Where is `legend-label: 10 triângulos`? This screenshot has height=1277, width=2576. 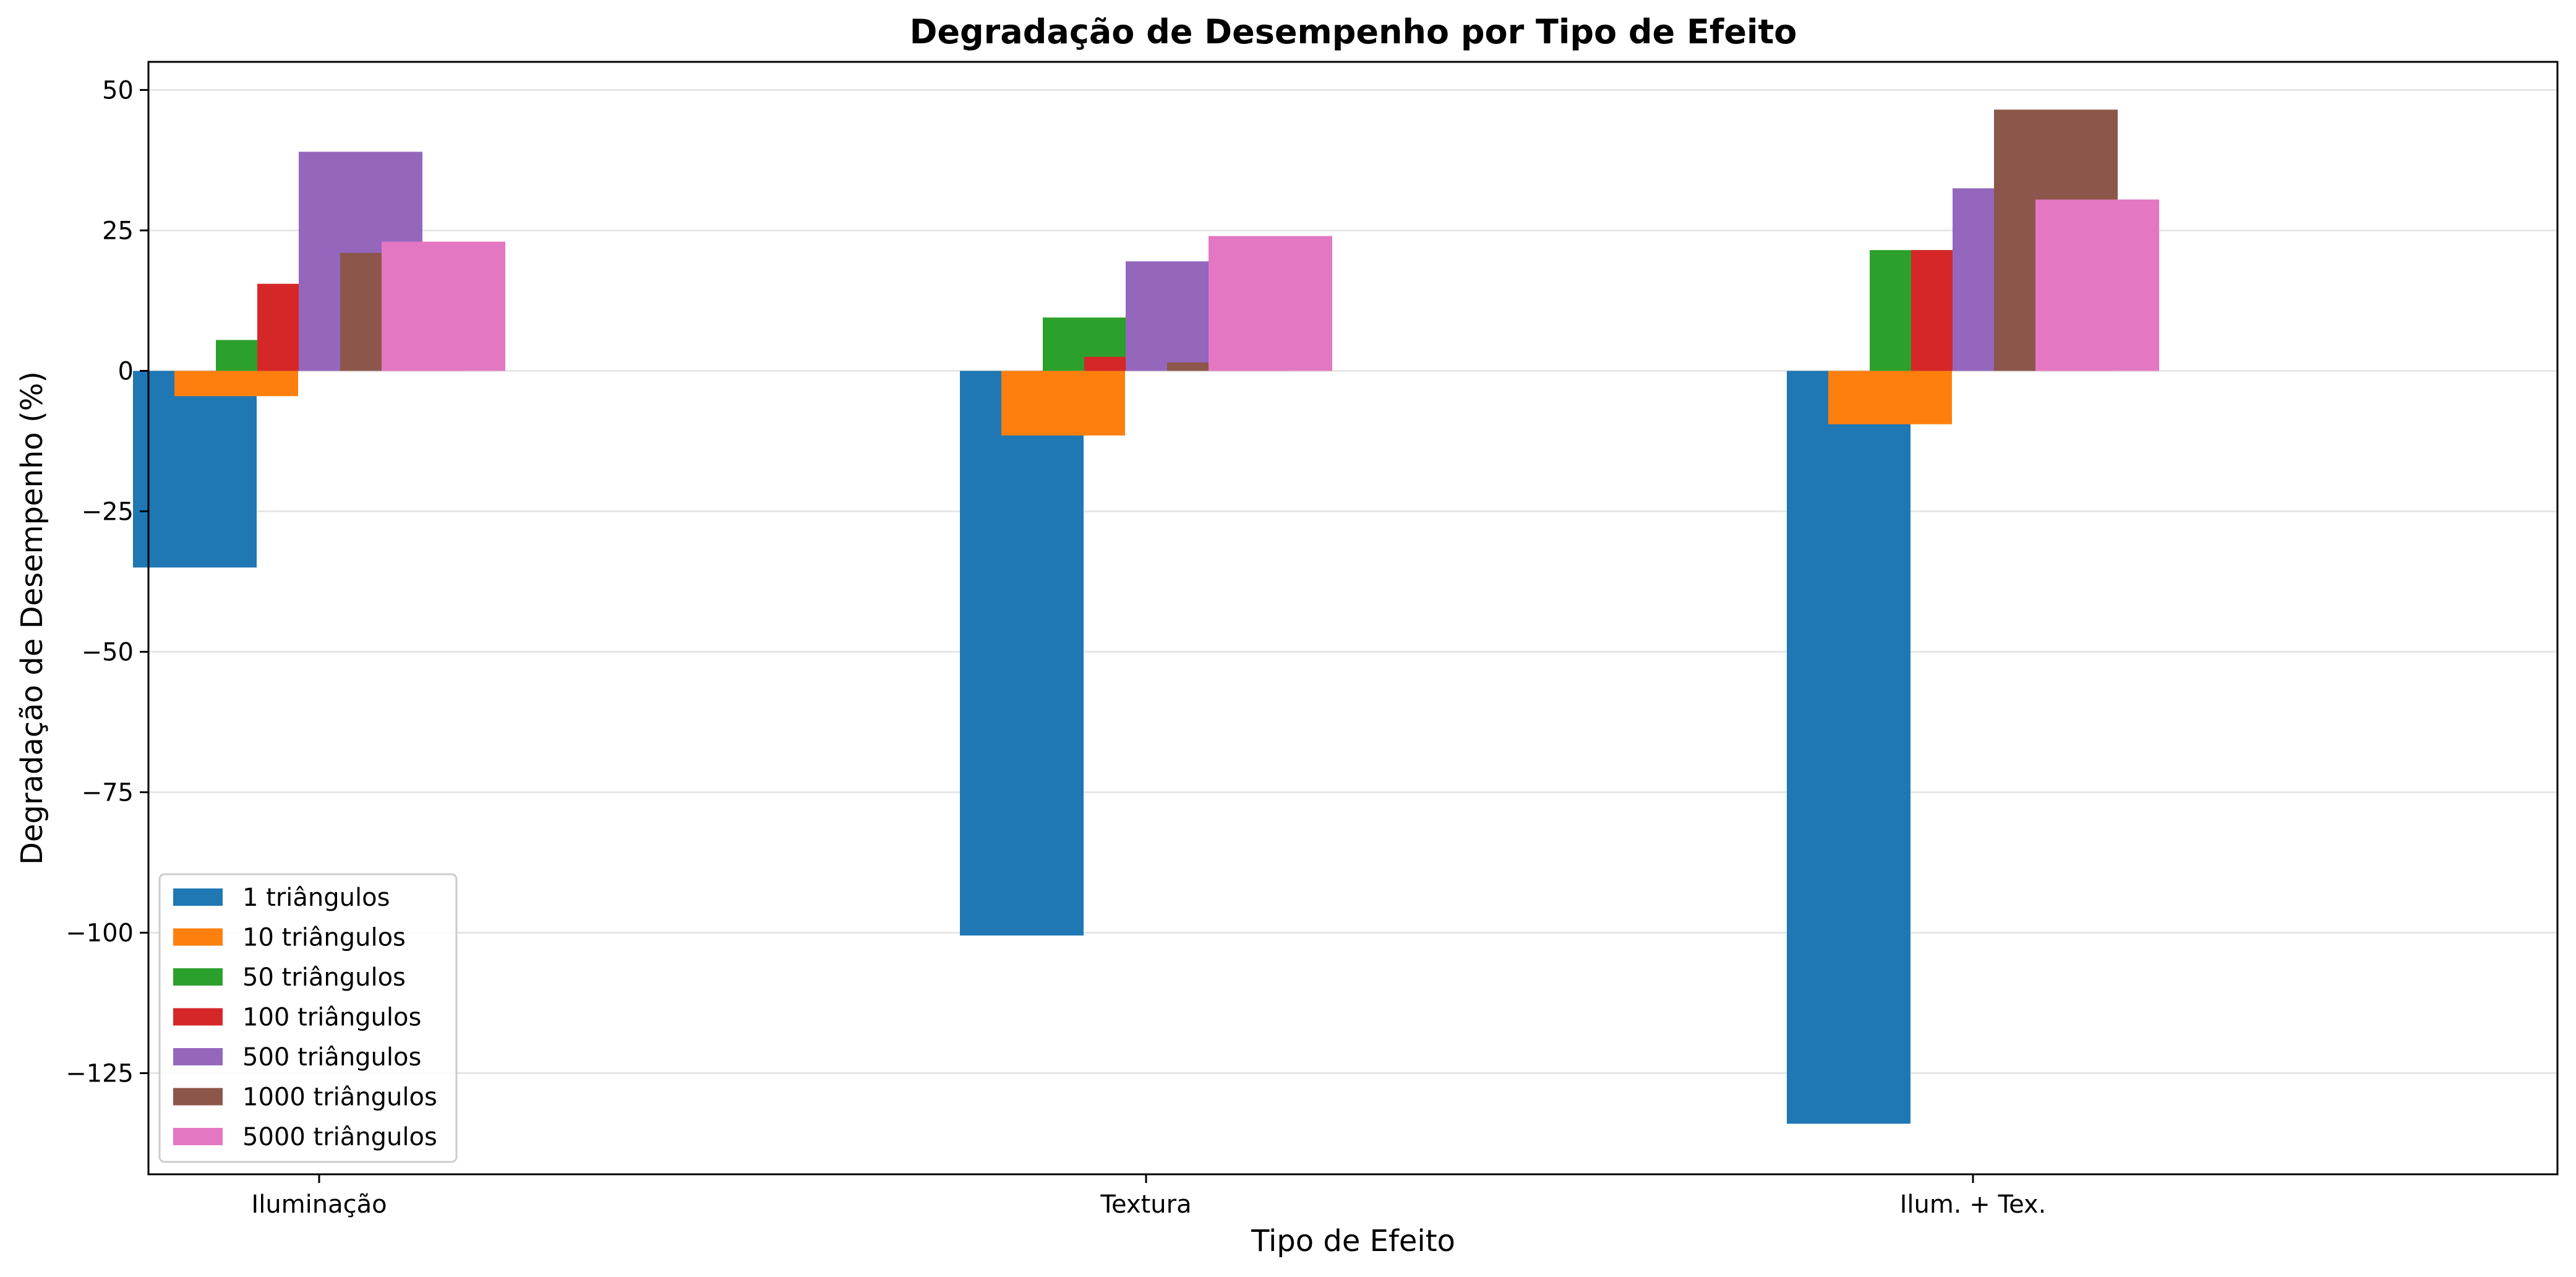
legend-label: 10 triângulos is located at coordinates (324, 938).